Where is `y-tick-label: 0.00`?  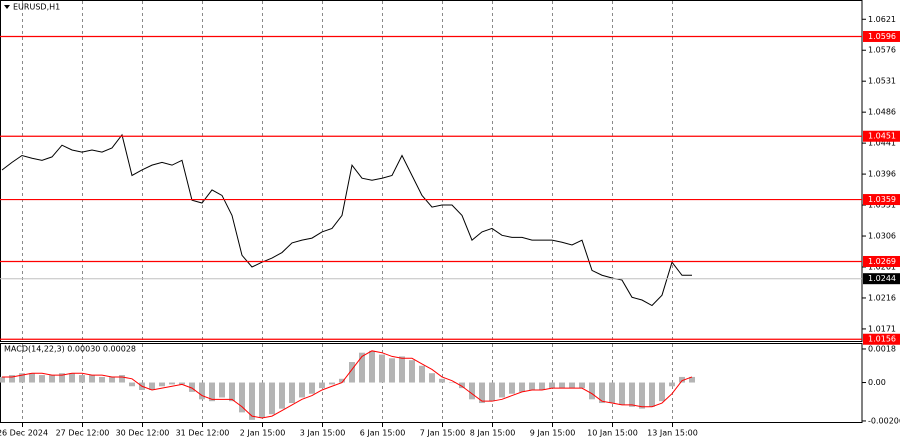
y-tick-label: 0.00 is located at coordinates (877, 382).